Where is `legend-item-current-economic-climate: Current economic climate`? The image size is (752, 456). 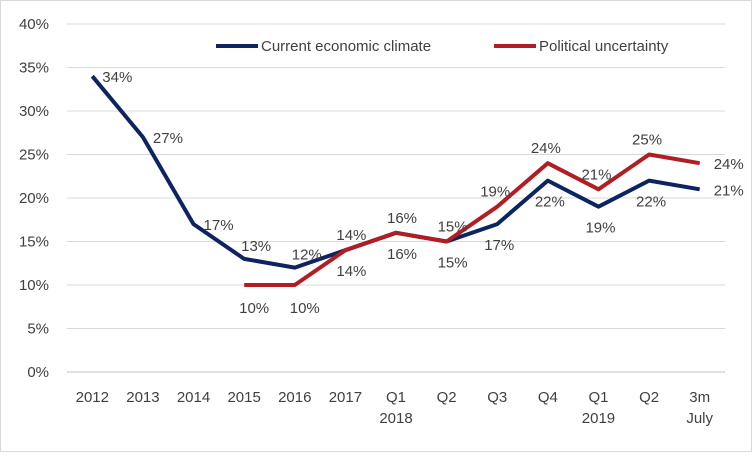
legend-item-current-economic-climate: Current economic climate is located at coordinates (323, 46).